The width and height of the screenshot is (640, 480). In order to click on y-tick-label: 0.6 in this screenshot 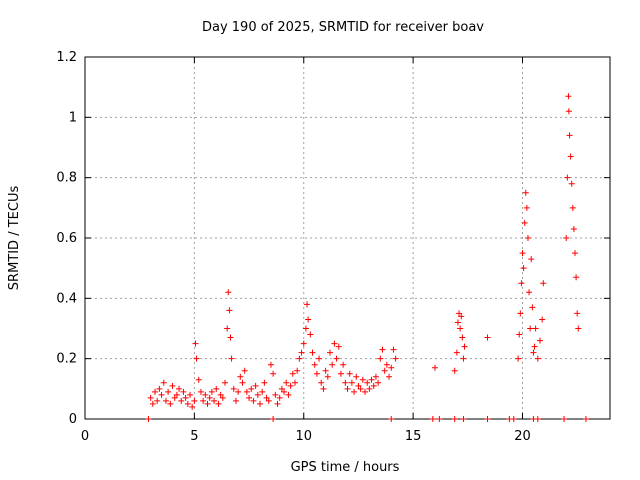, I will do `click(66, 238)`.